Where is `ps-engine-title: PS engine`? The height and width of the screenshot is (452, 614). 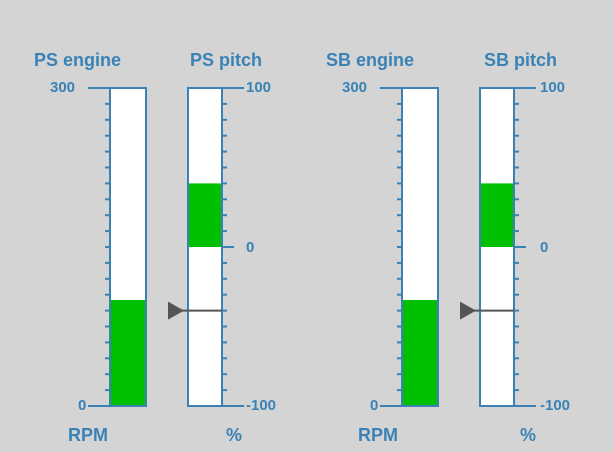
ps-engine-title: PS engine is located at coordinates (78, 60).